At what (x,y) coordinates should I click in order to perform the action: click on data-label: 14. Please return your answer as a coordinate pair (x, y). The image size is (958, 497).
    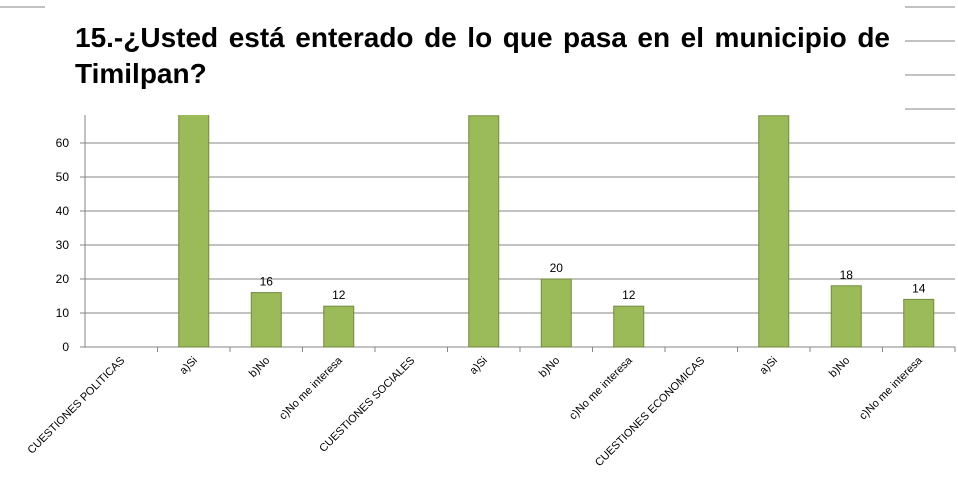
    Looking at the image, I should click on (919, 288).